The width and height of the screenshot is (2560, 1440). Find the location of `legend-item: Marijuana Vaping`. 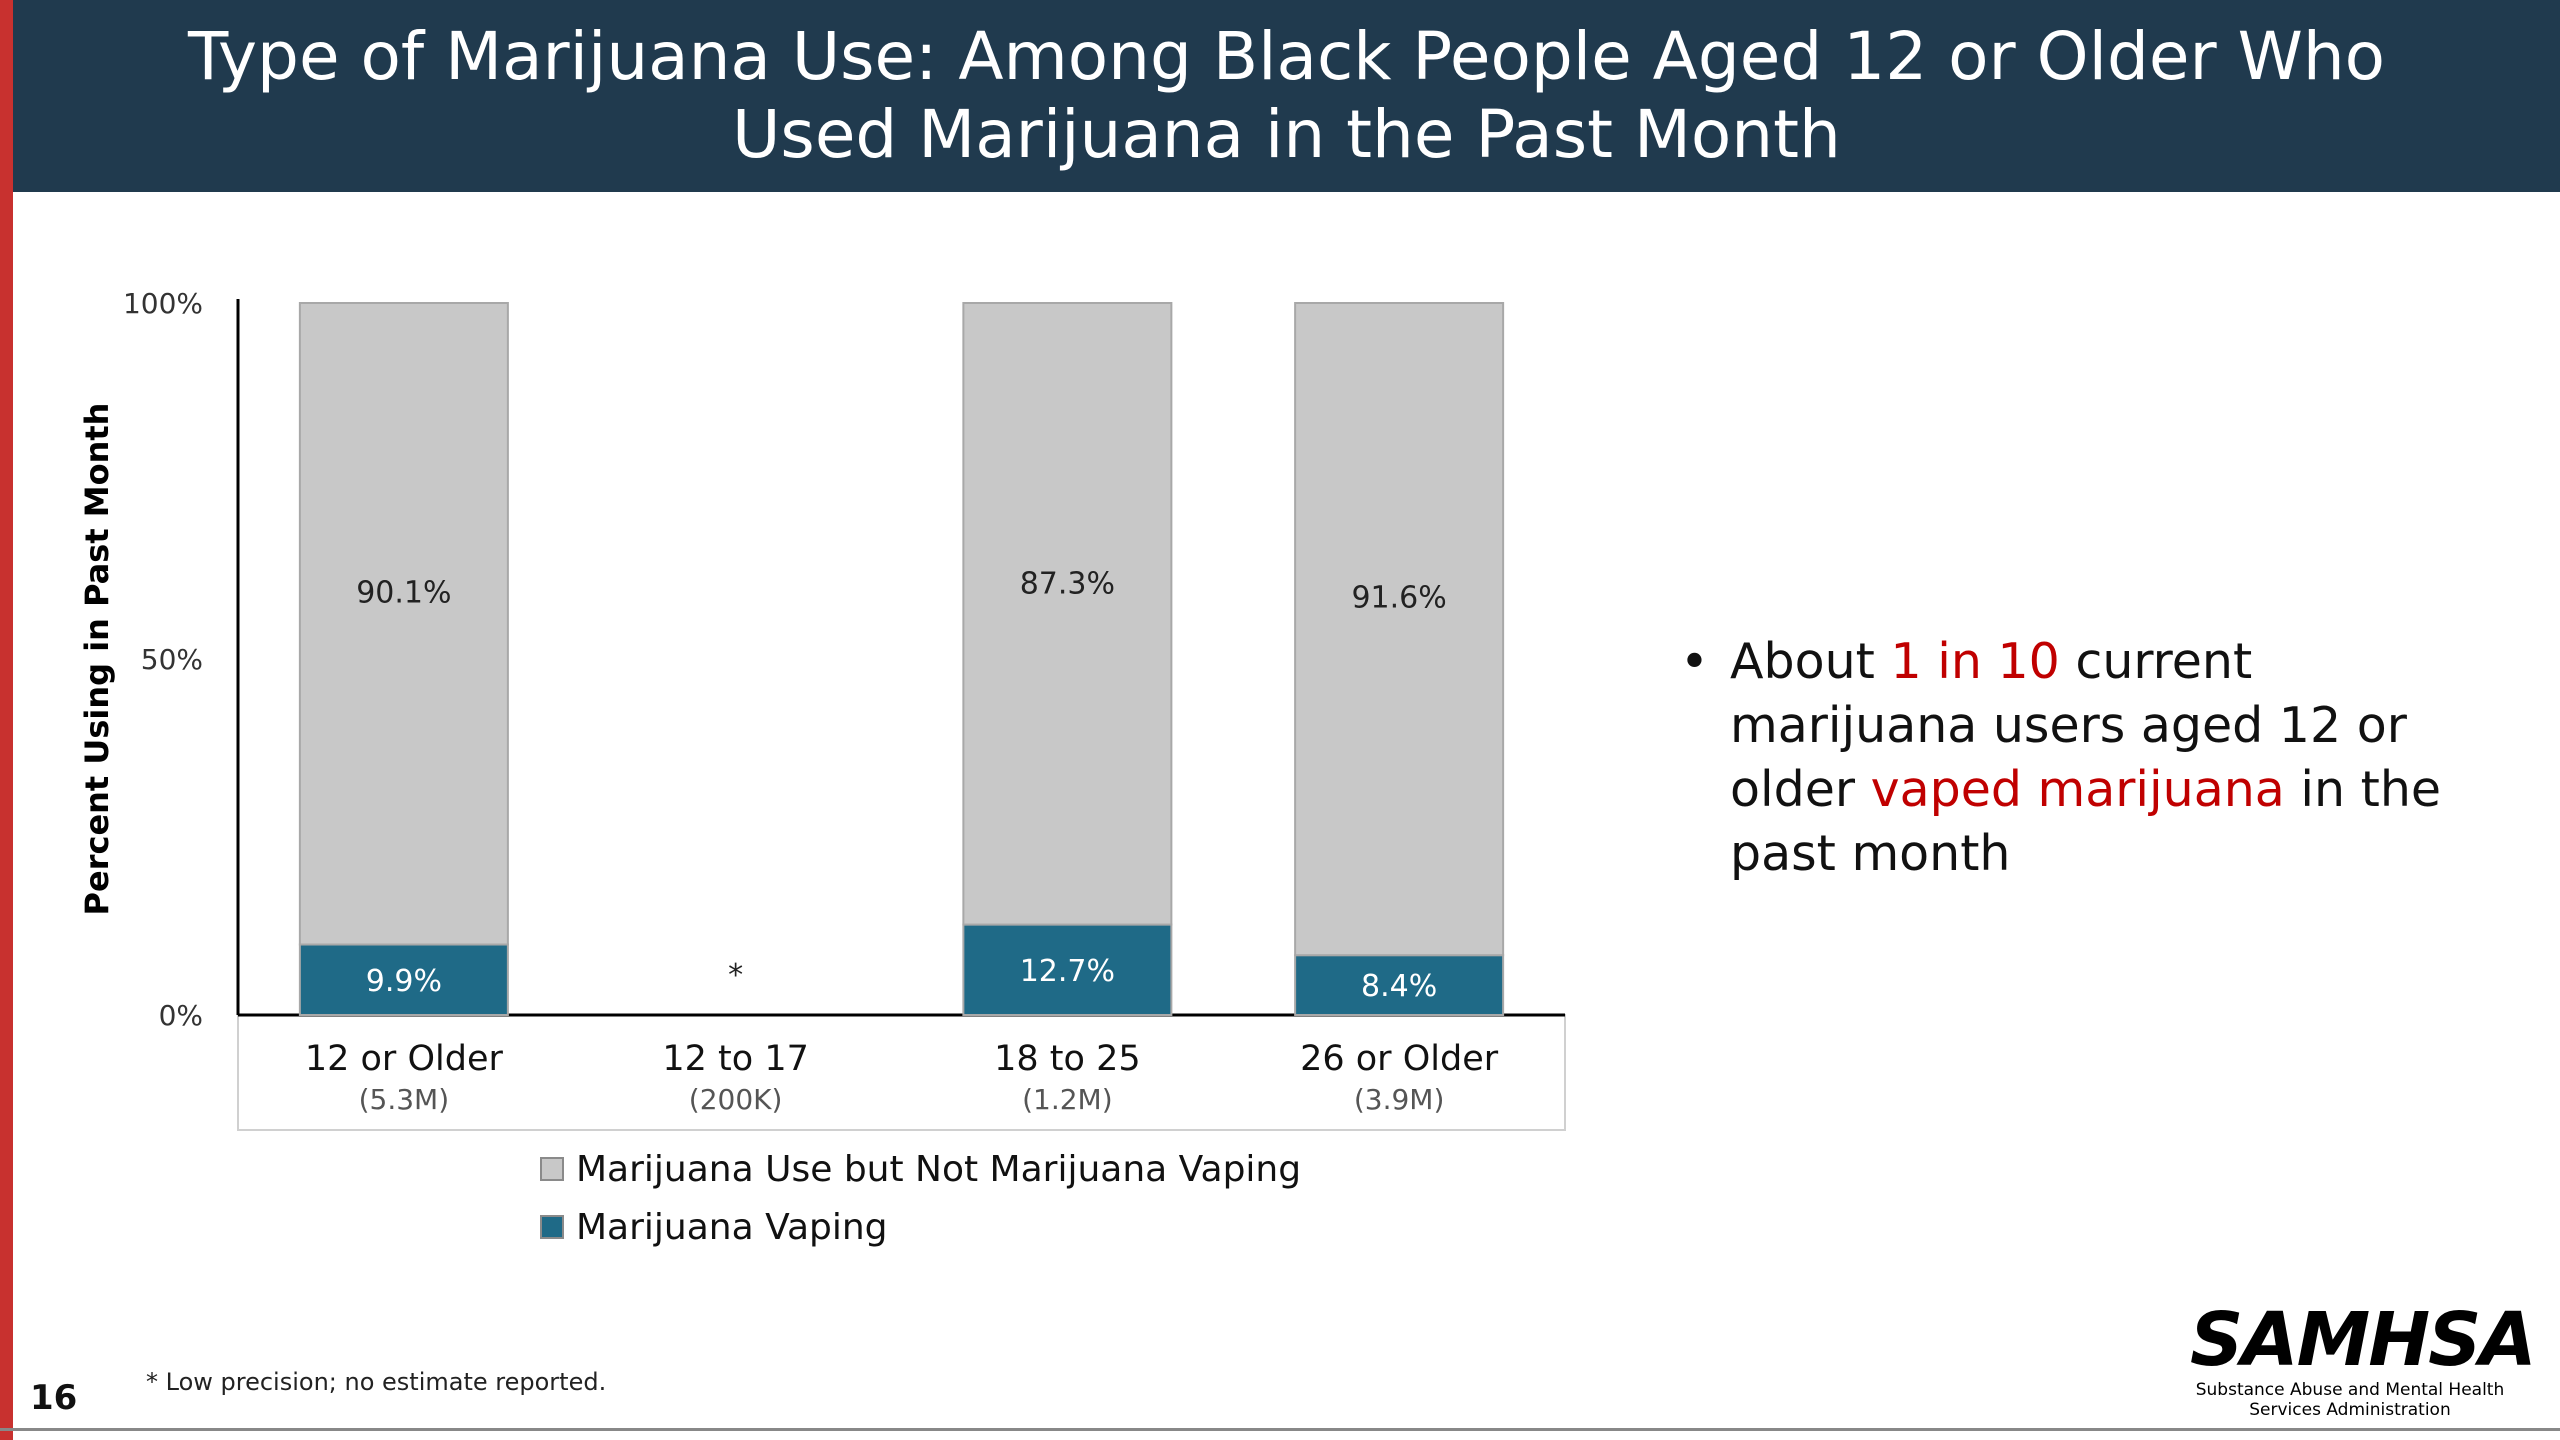

legend-item: Marijuana Vaping is located at coordinates (920, 1227).